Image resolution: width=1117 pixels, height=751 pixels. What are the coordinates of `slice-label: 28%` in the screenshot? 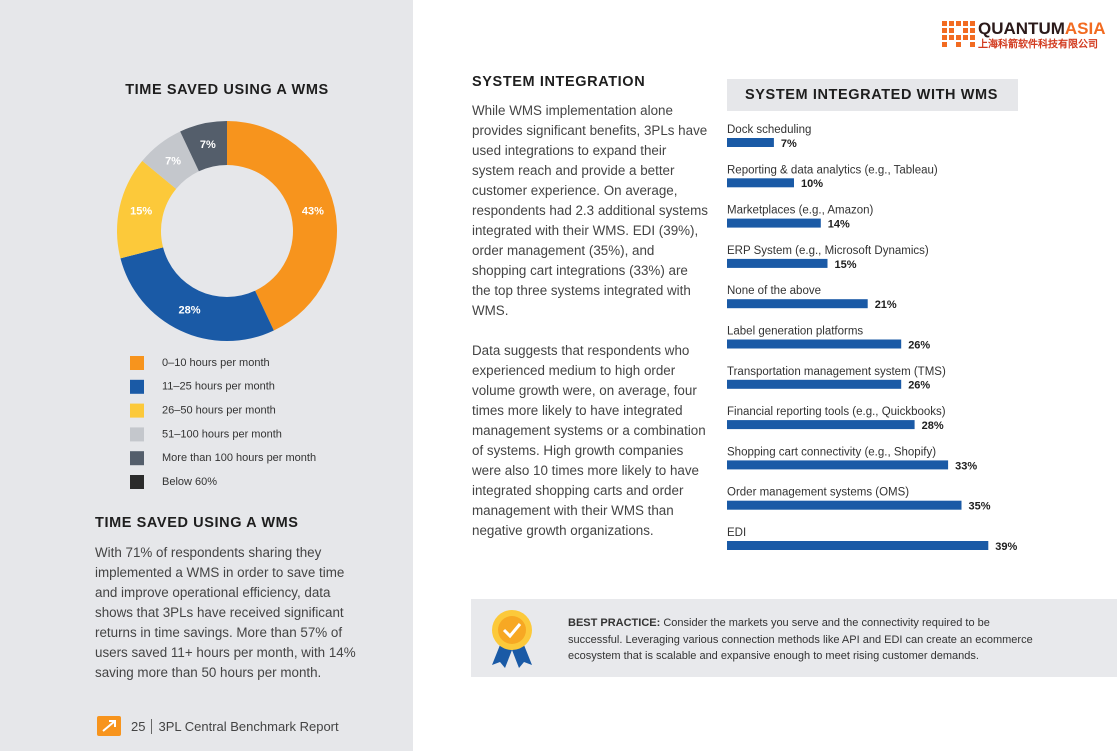 It's located at (190, 311).